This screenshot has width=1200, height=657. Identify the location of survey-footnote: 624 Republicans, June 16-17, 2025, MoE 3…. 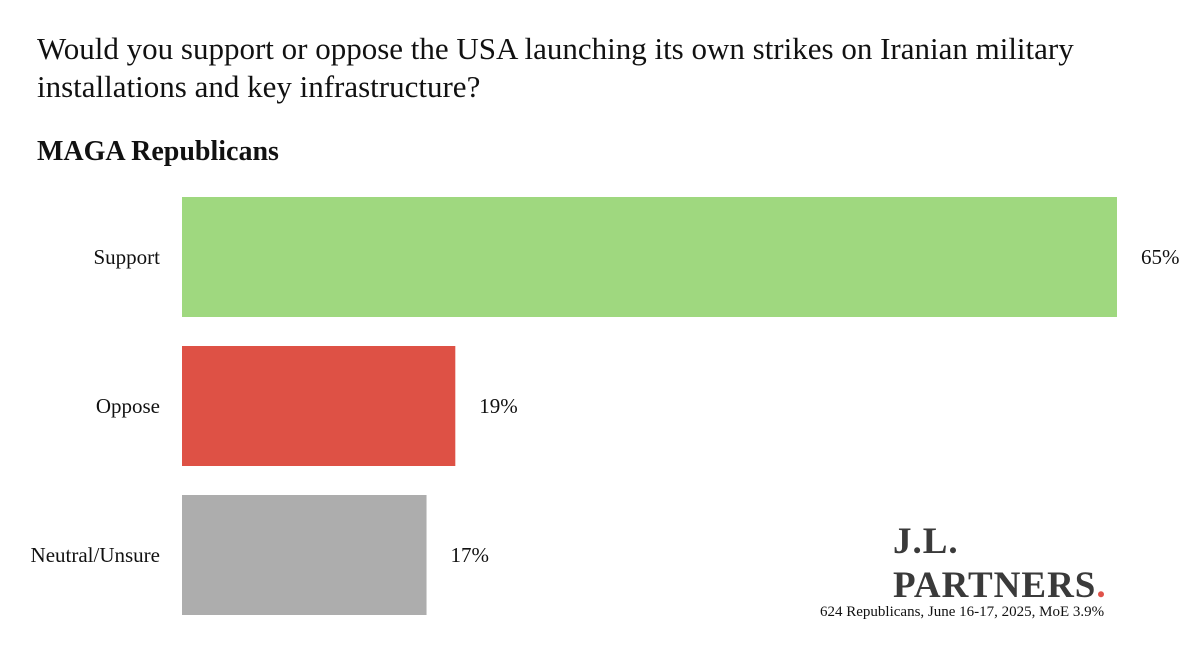
(962, 612).